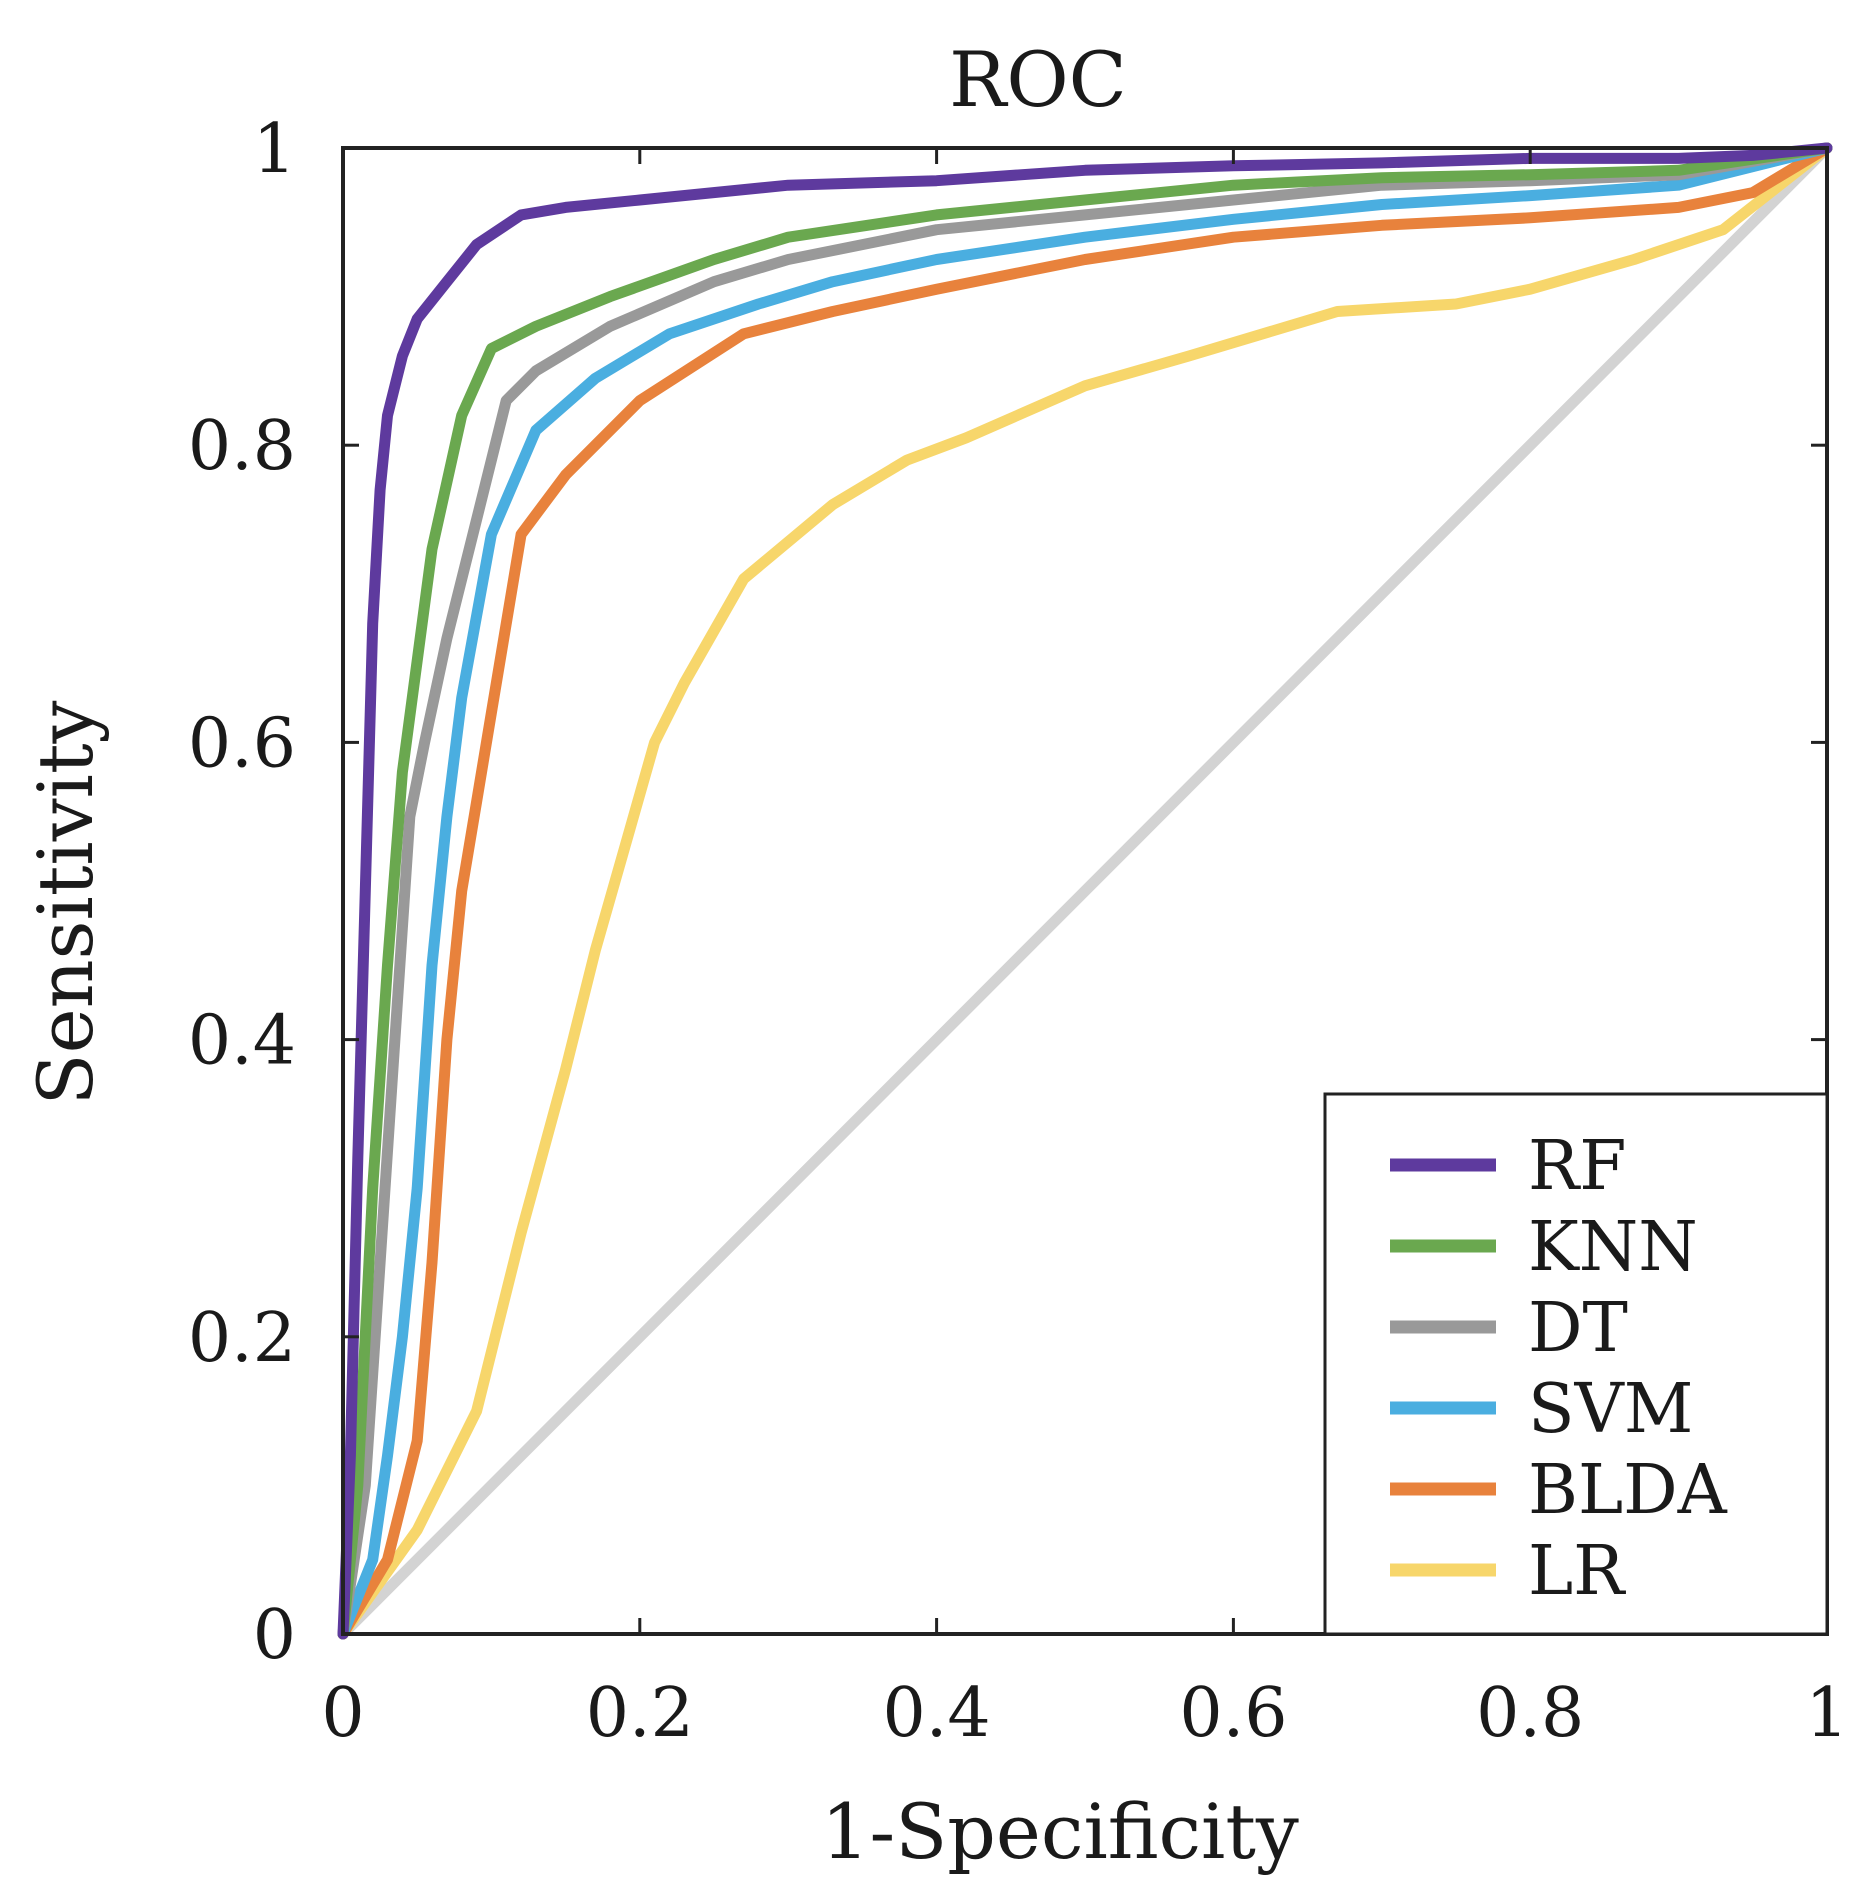  Describe the element at coordinates (1038, 79) in the screenshot. I see `chart-title: ROC` at that location.